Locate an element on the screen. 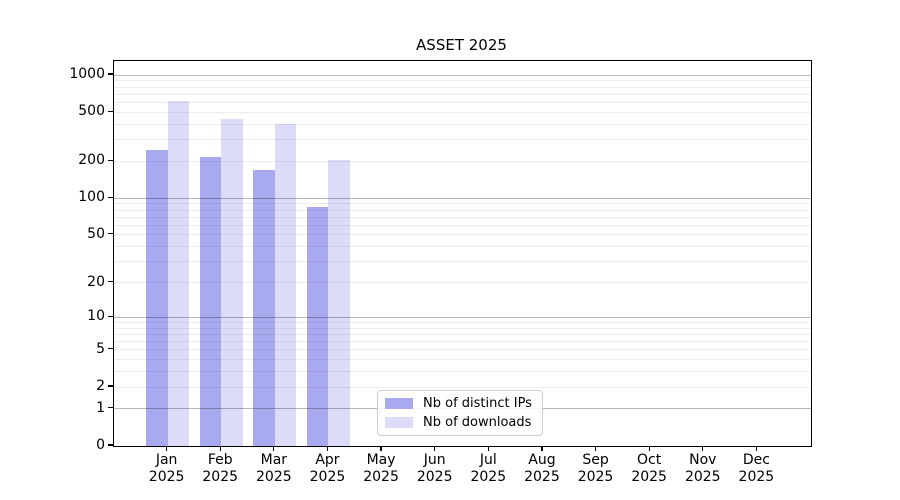 The width and height of the screenshot is (900, 500). y-tick-label: 20 is located at coordinates (96, 281).